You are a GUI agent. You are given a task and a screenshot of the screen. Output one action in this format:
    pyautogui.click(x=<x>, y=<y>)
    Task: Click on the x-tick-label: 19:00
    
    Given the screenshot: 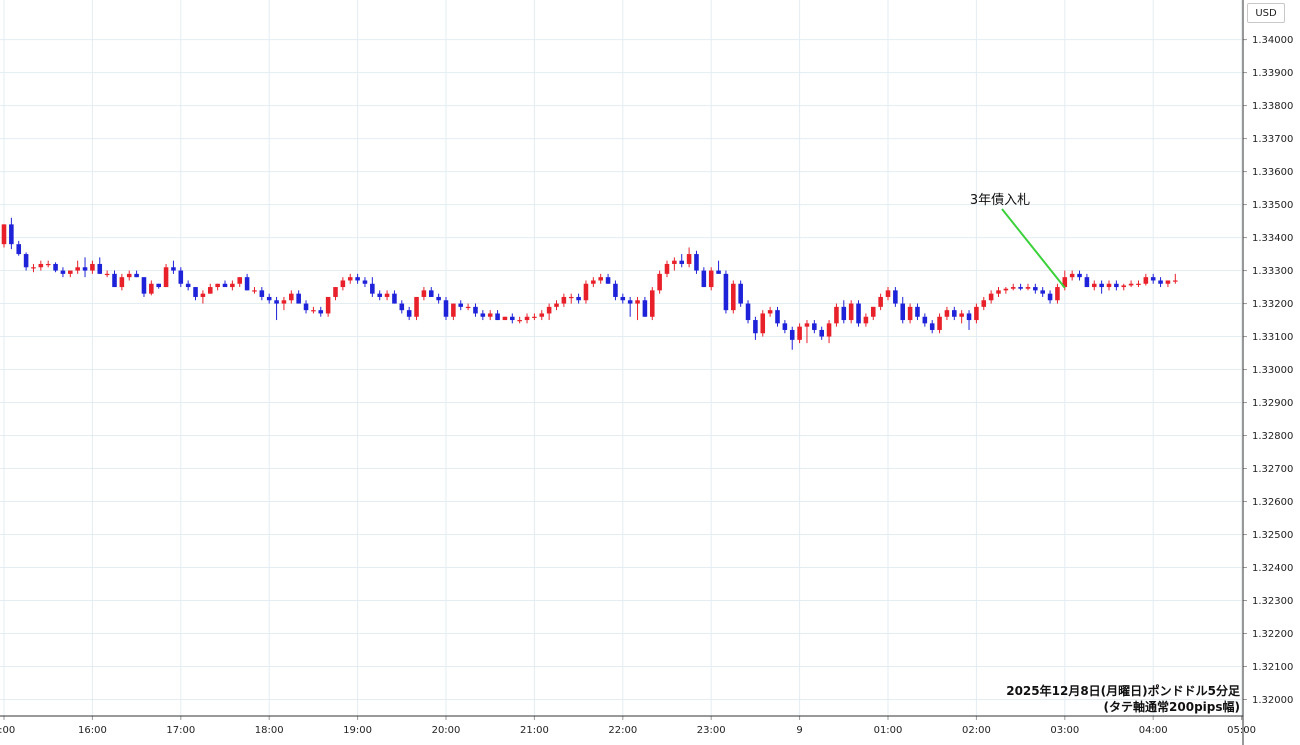 What is the action you would take?
    pyautogui.click(x=357, y=730)
    